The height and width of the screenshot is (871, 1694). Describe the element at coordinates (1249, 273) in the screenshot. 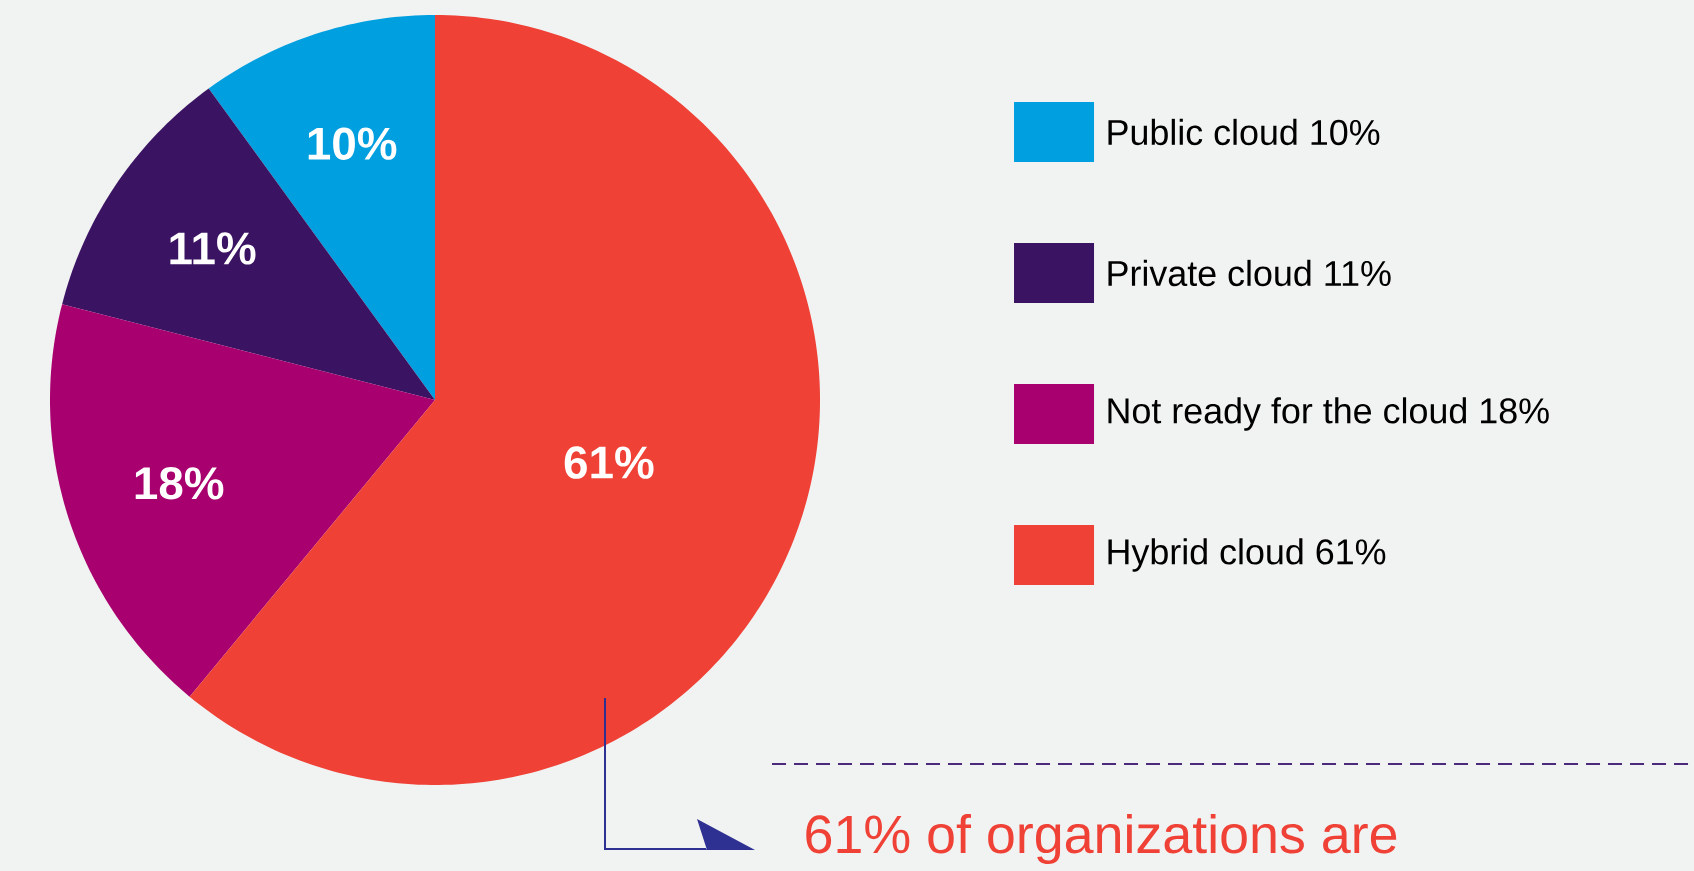

I see `legend-label: Private cloud 11%` at that location.